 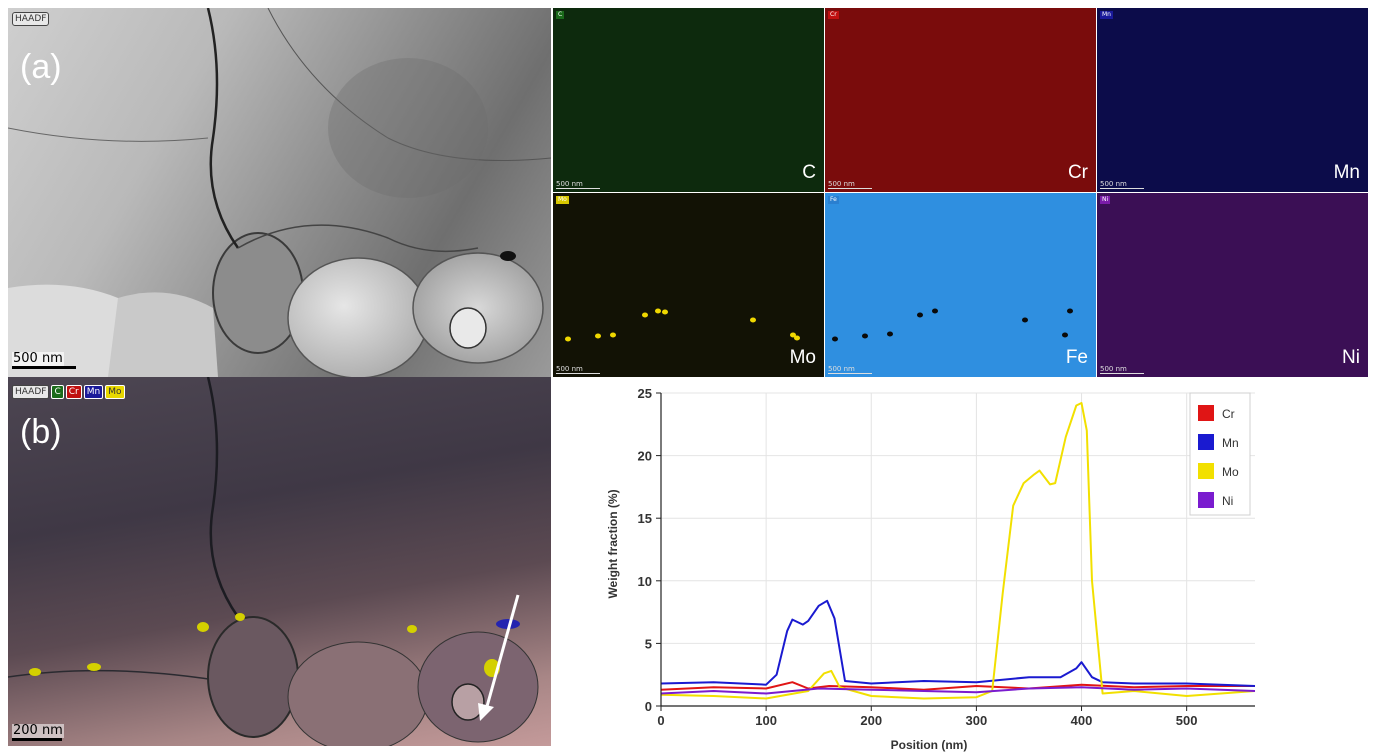 I want to click on element-map-tag: Cr, so click(x=833, y=15).